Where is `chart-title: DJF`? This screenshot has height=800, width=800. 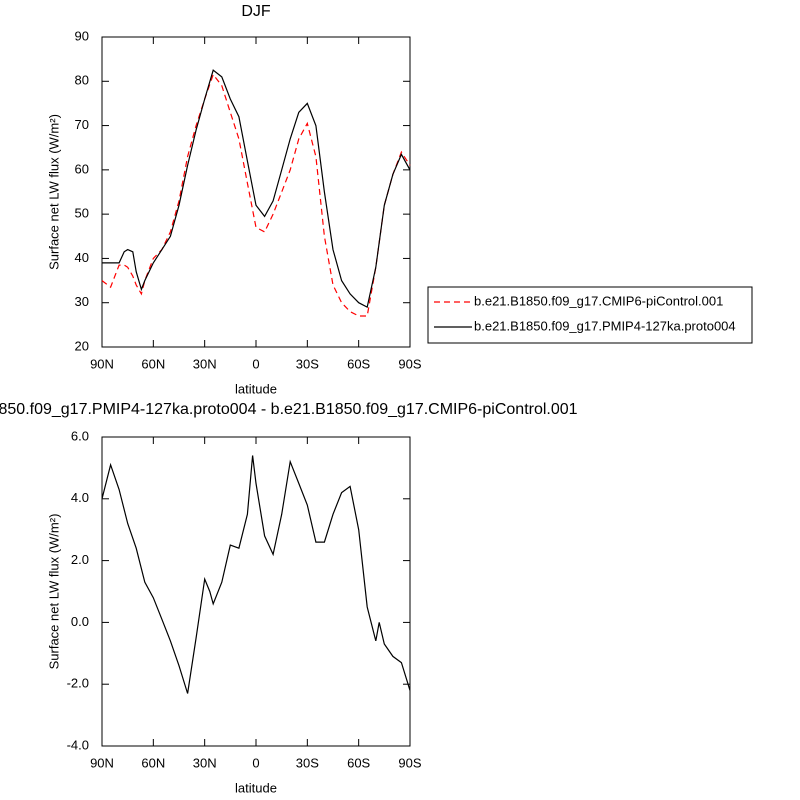 chart-title: DJF is located at coordinates (256, 11).